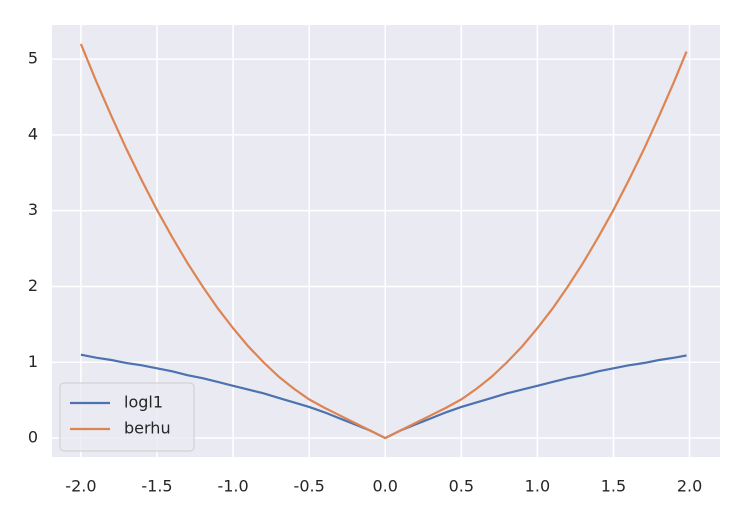 The image size is (750, 518). What do you see at coordinates (33, 361) in the screenshot?
I see `y-tick-label: 1` at bounding box center [33, 361].